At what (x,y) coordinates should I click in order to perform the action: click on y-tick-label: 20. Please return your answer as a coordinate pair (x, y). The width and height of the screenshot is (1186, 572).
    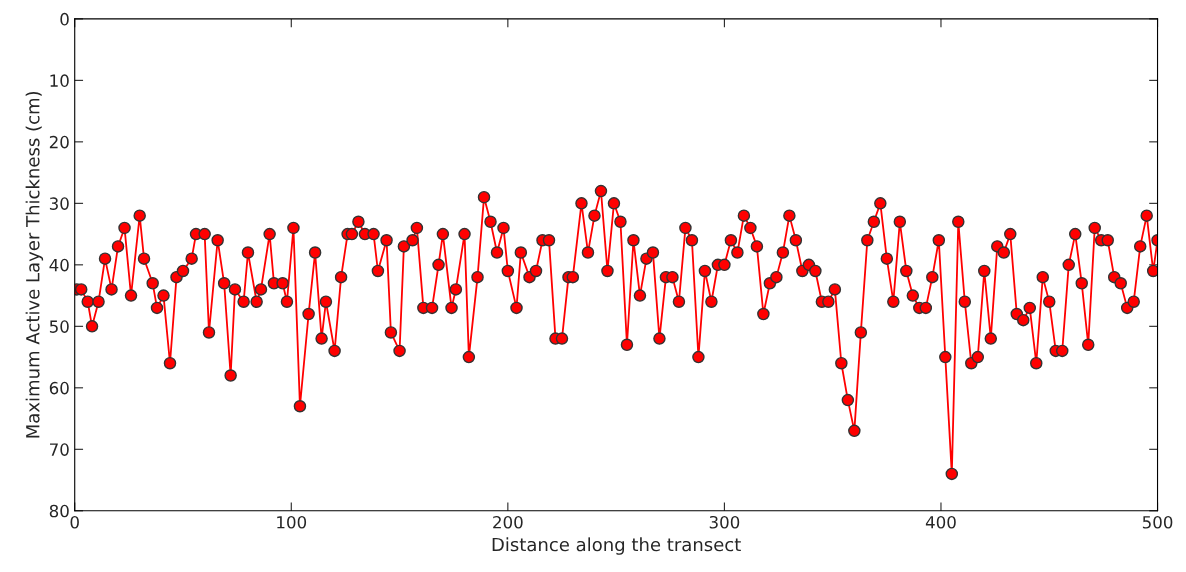
    Looking at the image, I should click on (59, 142).